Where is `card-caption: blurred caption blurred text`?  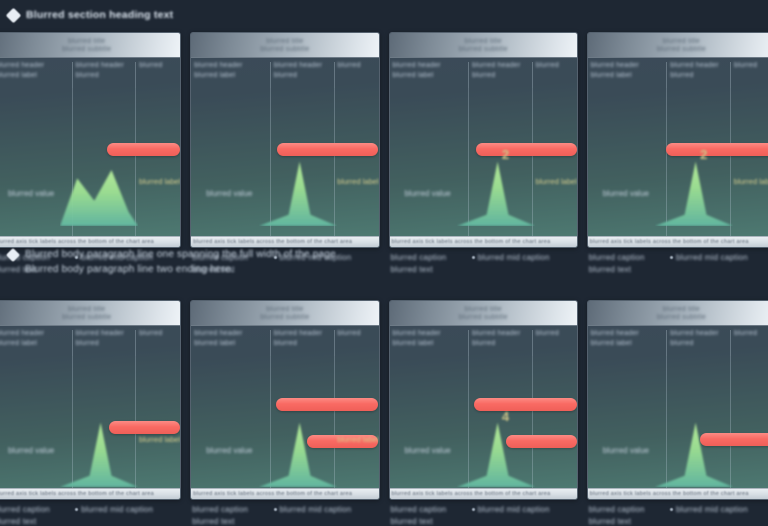
card-caption: blurred caption blurred text is located at coordinates (25, 515).